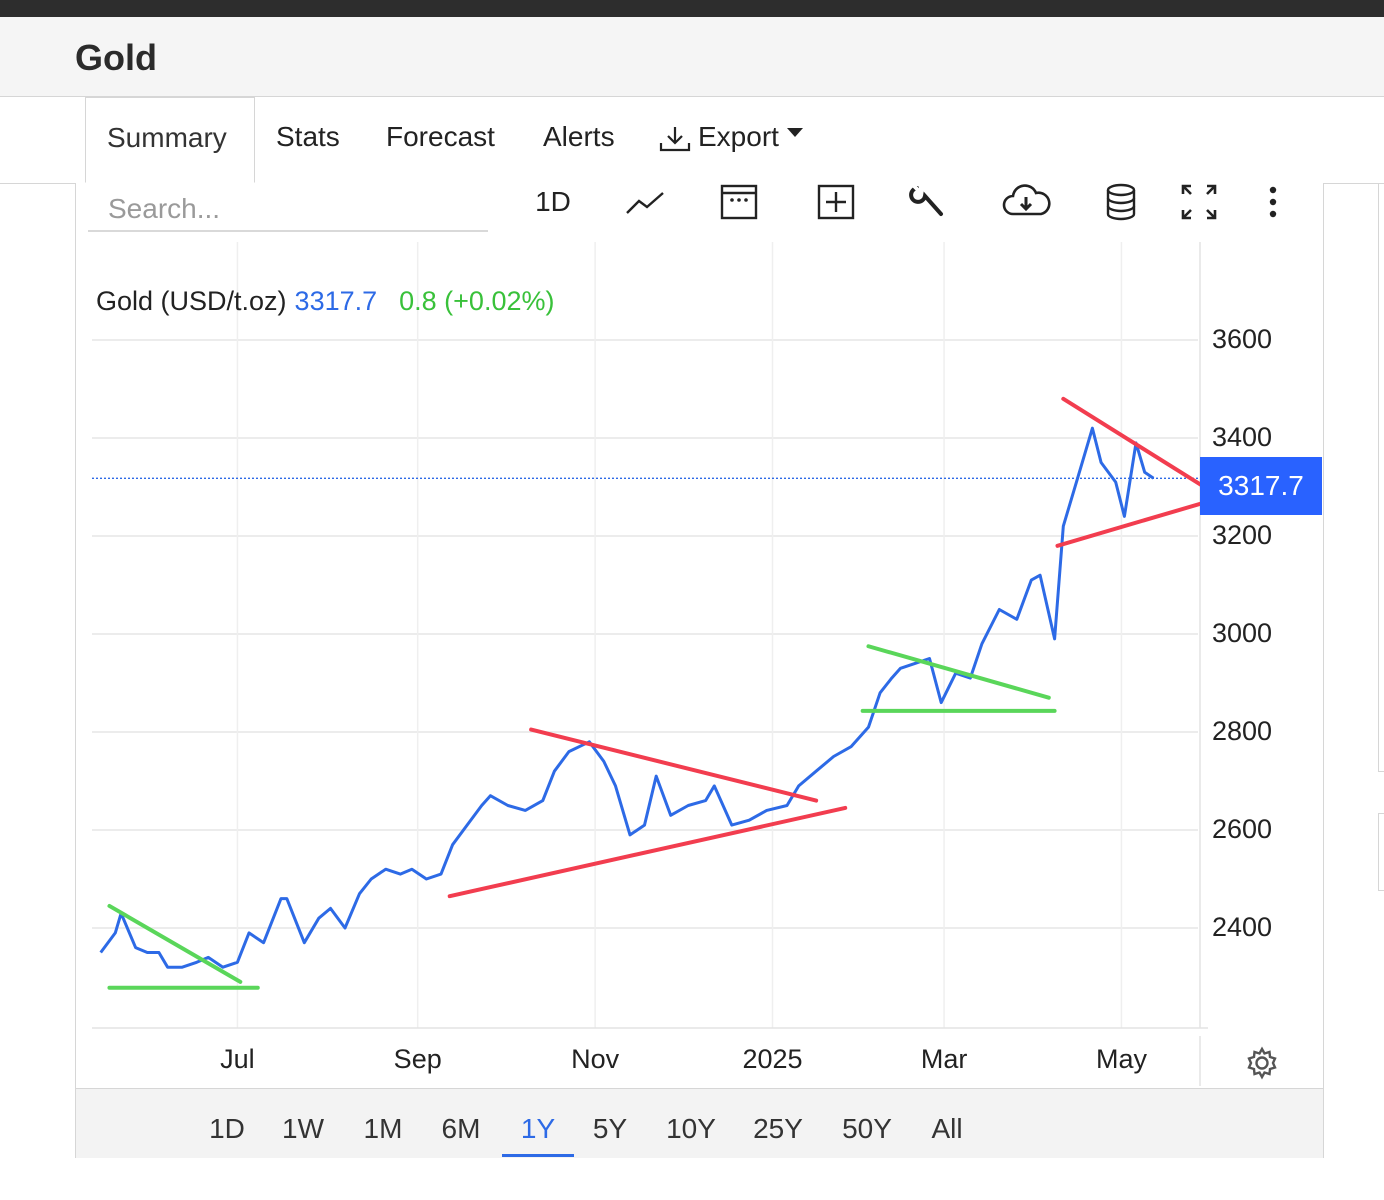 The image size is (1384, 1200). Describe the element at coordinates (461, 1128) in the screenshot. I see `range-button-6m: 6M` at that location.